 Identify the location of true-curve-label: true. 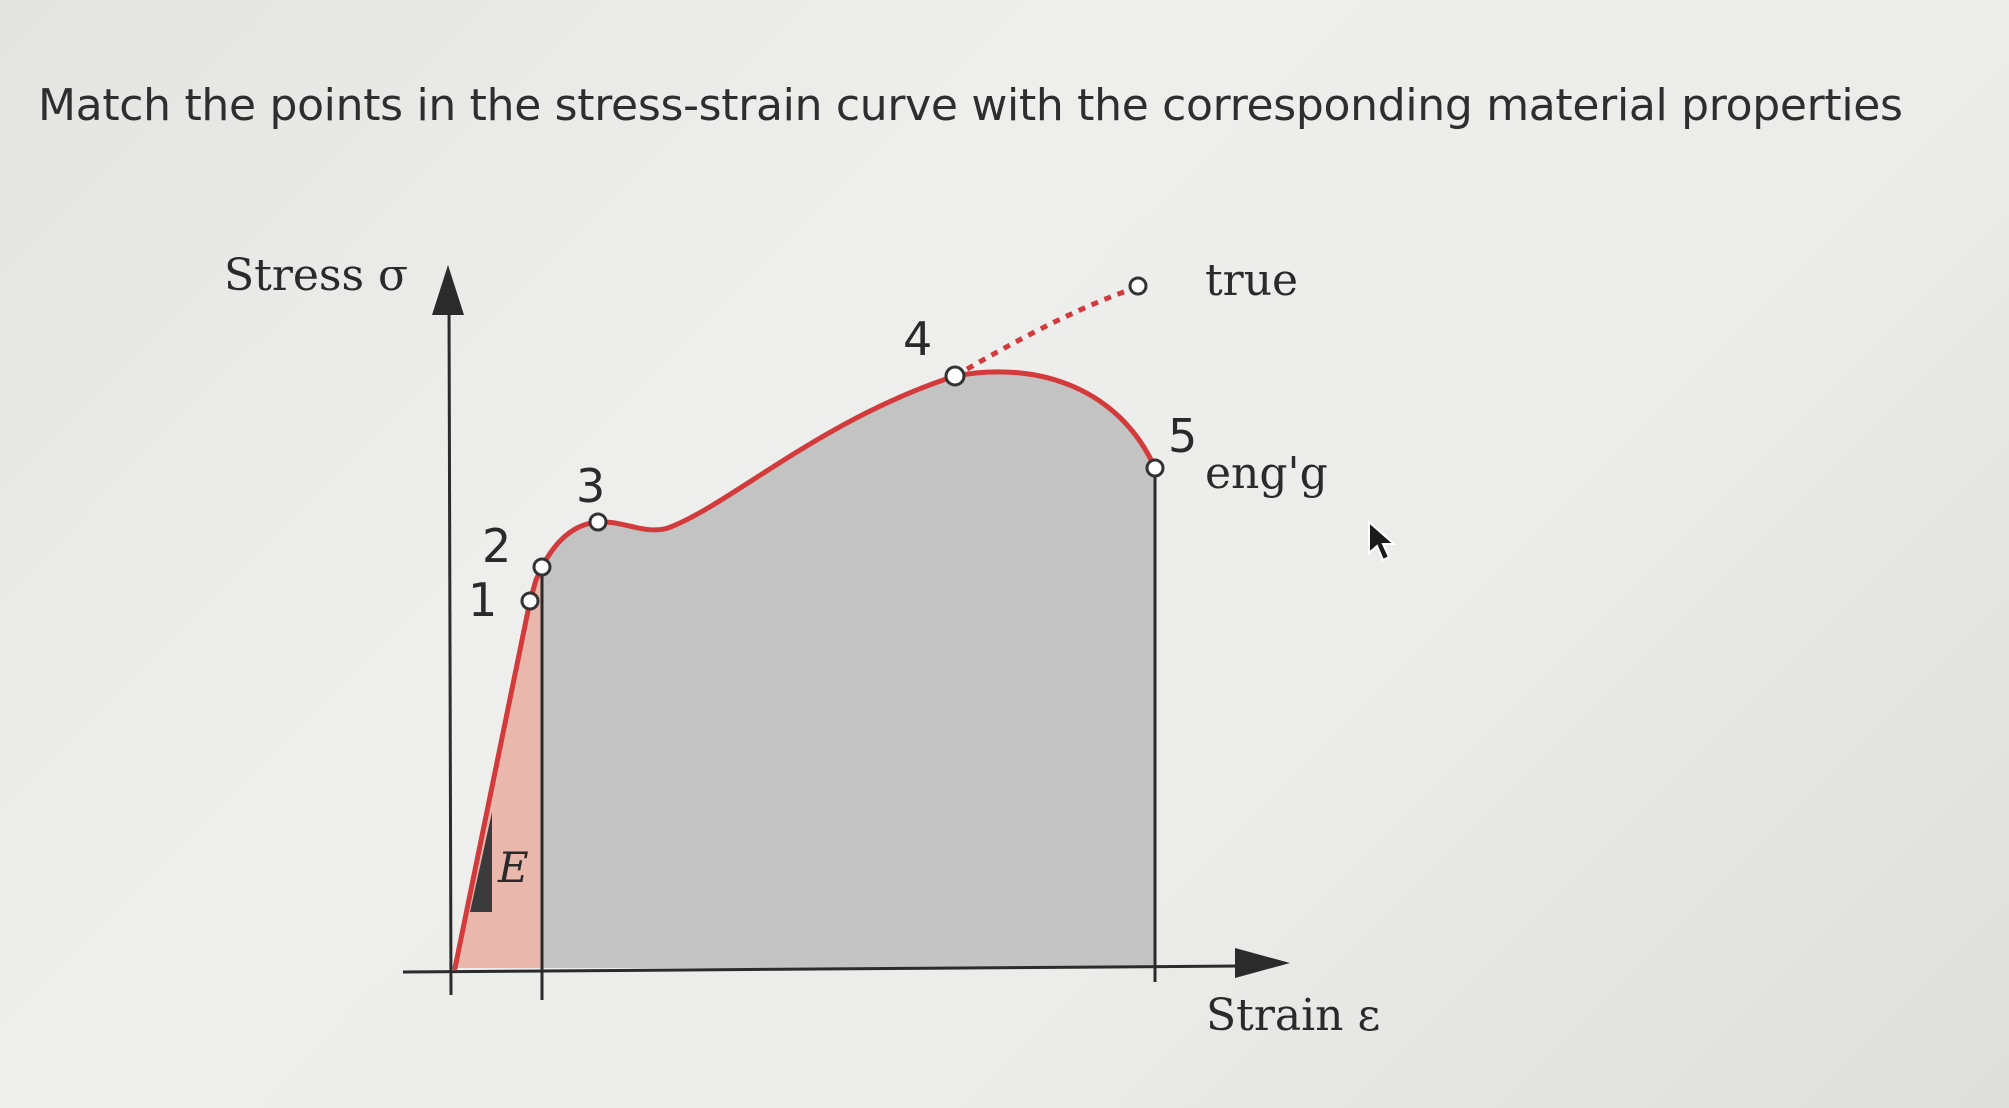
(1251, 280).